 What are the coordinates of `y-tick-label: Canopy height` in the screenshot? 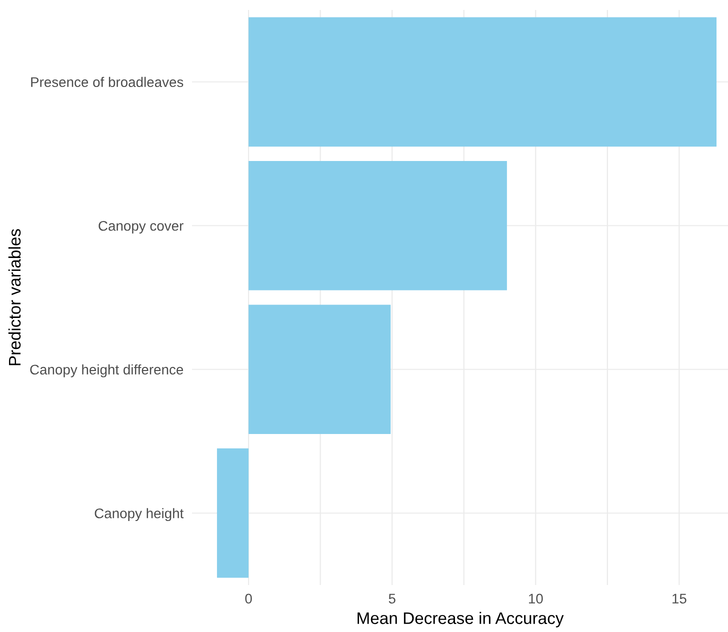 It's located at (139, 515).